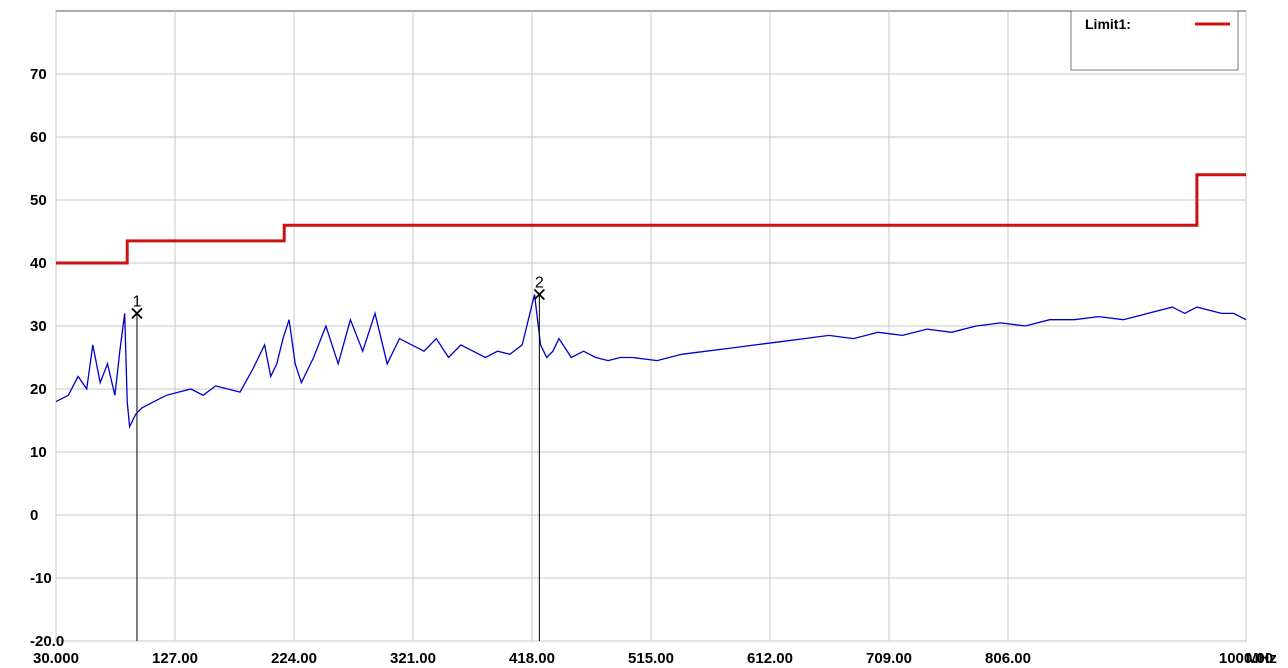 Image resolution: width=1288 pixels, height=668 pixels. Describe the element at coordinates (1008, 658) in the screenshot. I see `x-tick-label: 806.00` at that location.